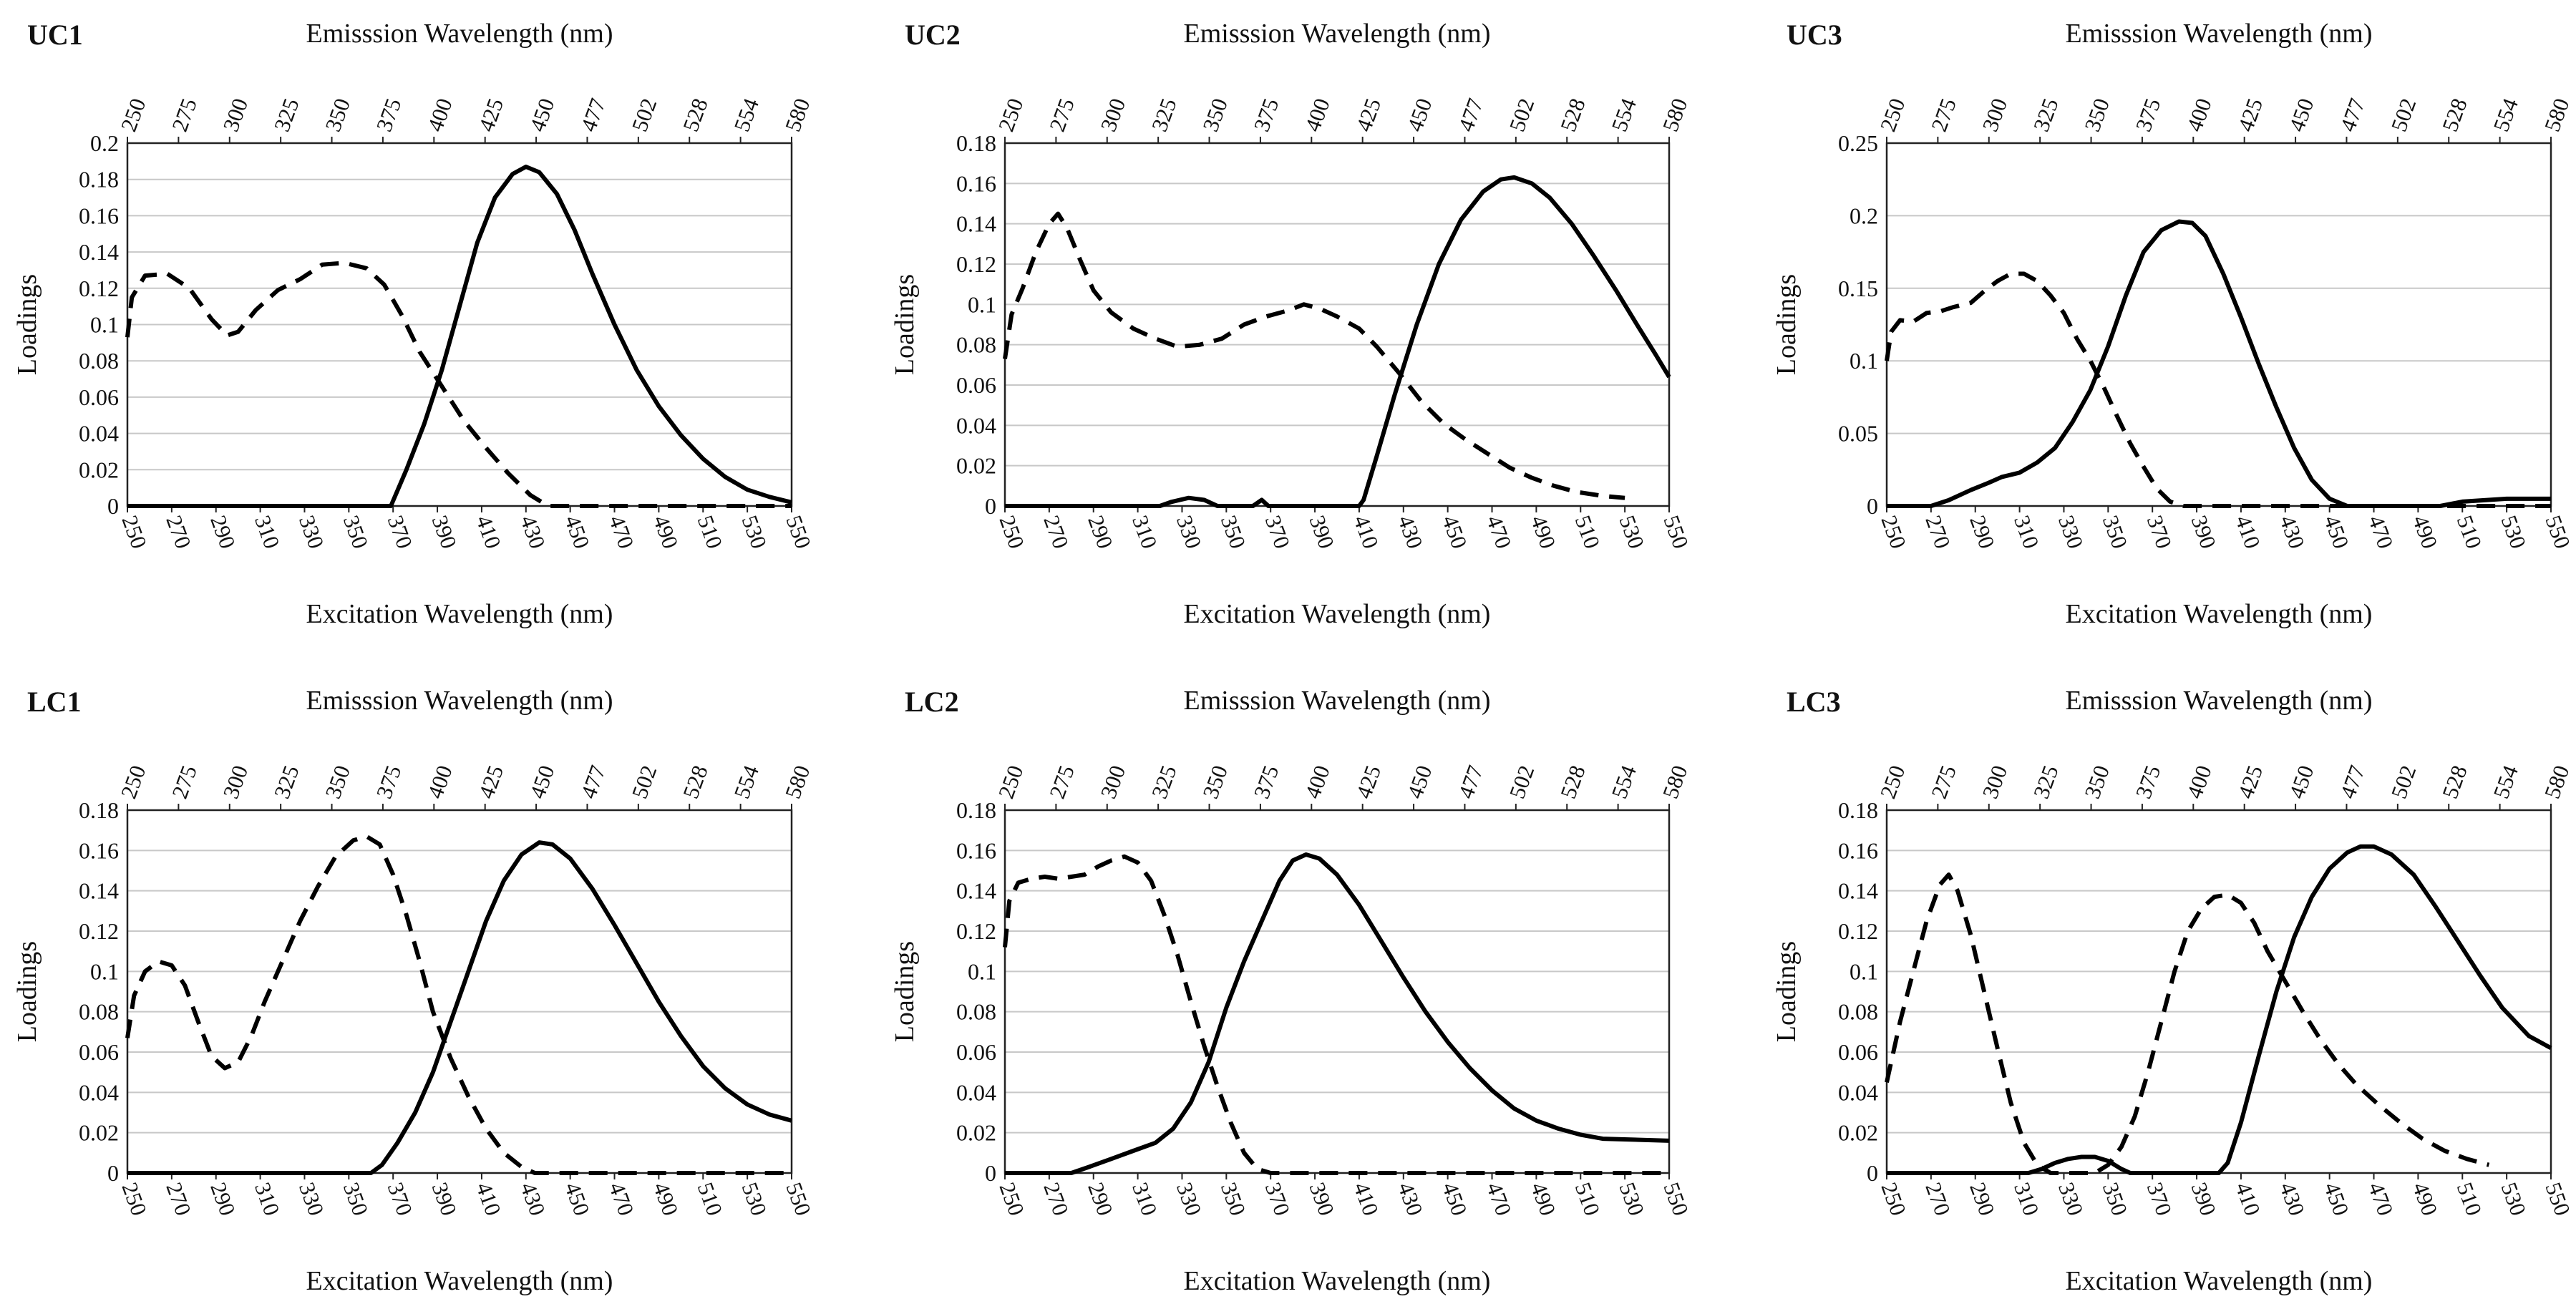 The height and width of the screenshot is (1314, 2576). What do you see at coordinates (933, 35) in the screenshot?
I see `panel-title: UC2` at bounding box center [933, 35].